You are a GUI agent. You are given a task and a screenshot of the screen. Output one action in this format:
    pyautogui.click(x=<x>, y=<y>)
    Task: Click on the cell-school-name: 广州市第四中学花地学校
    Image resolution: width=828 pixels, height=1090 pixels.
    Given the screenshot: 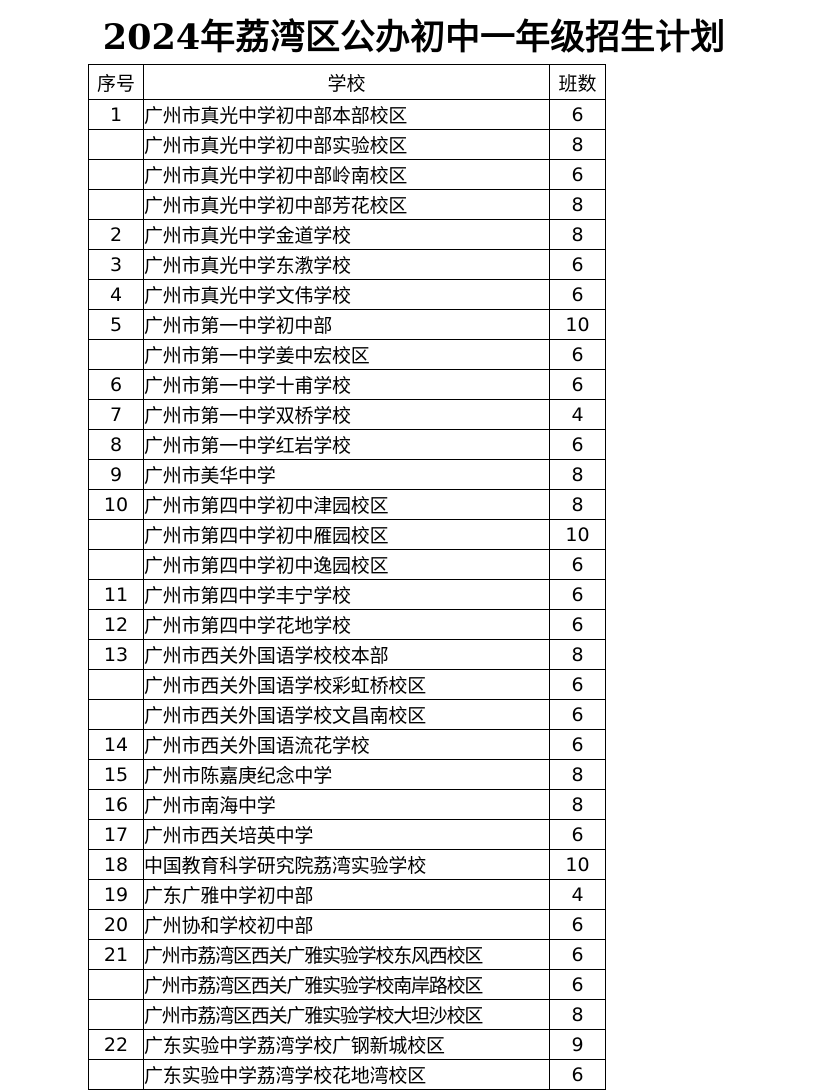 What is the action you would take?
    pyautogui.click(x=346, y=624)
    